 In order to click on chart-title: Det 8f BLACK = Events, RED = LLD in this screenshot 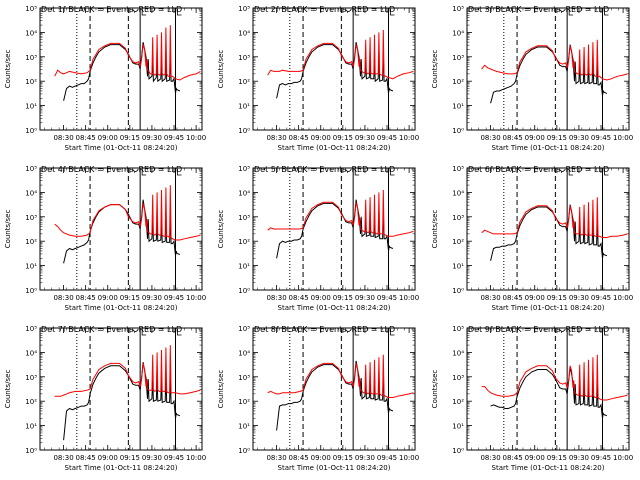, I will do `click(324, 329)`.